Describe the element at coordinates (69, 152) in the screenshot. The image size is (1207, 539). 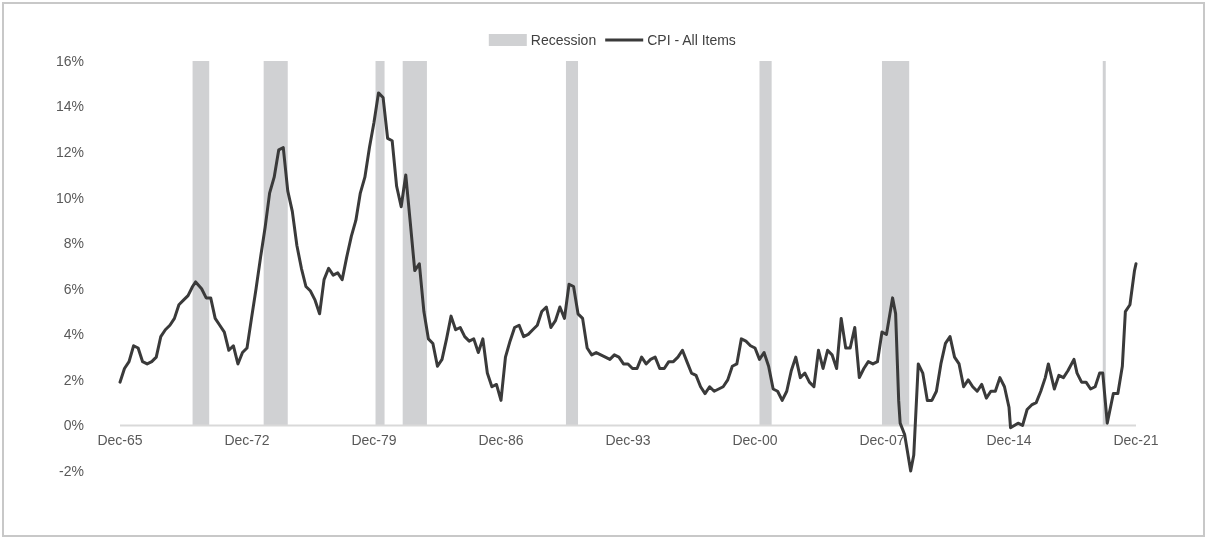
I see `y-tick-label: 12%` at that location.